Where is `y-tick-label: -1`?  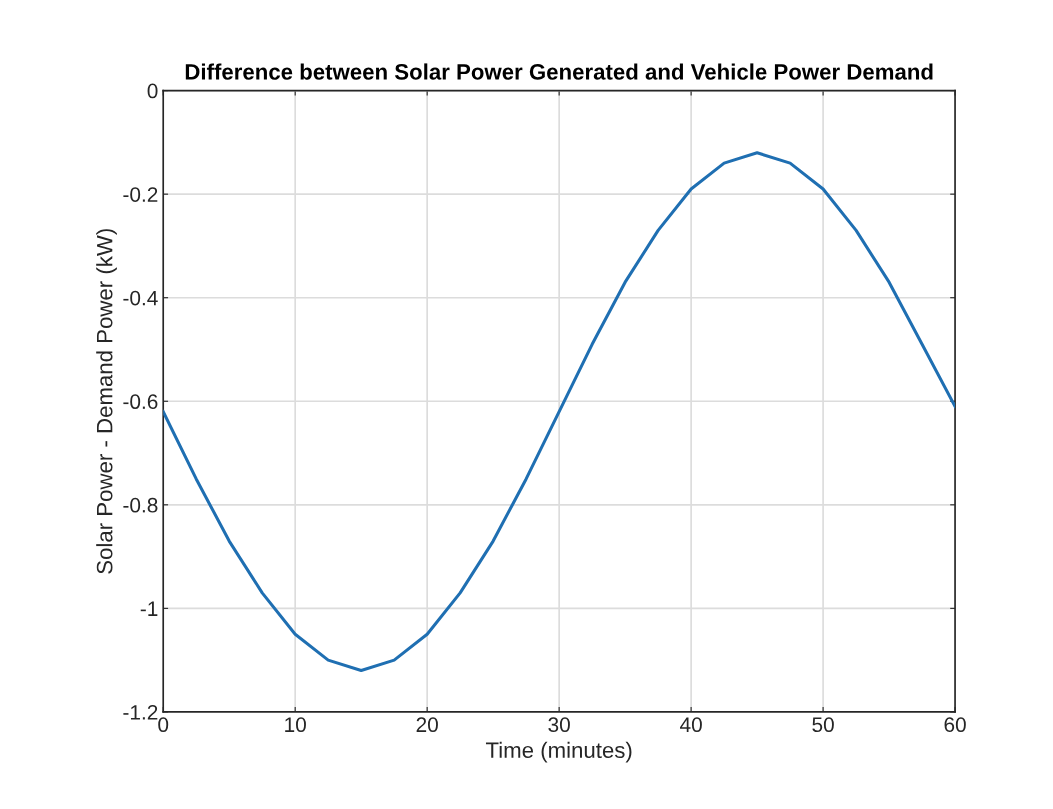
y-tick-label: -1 is located at coordinates (149, 608).